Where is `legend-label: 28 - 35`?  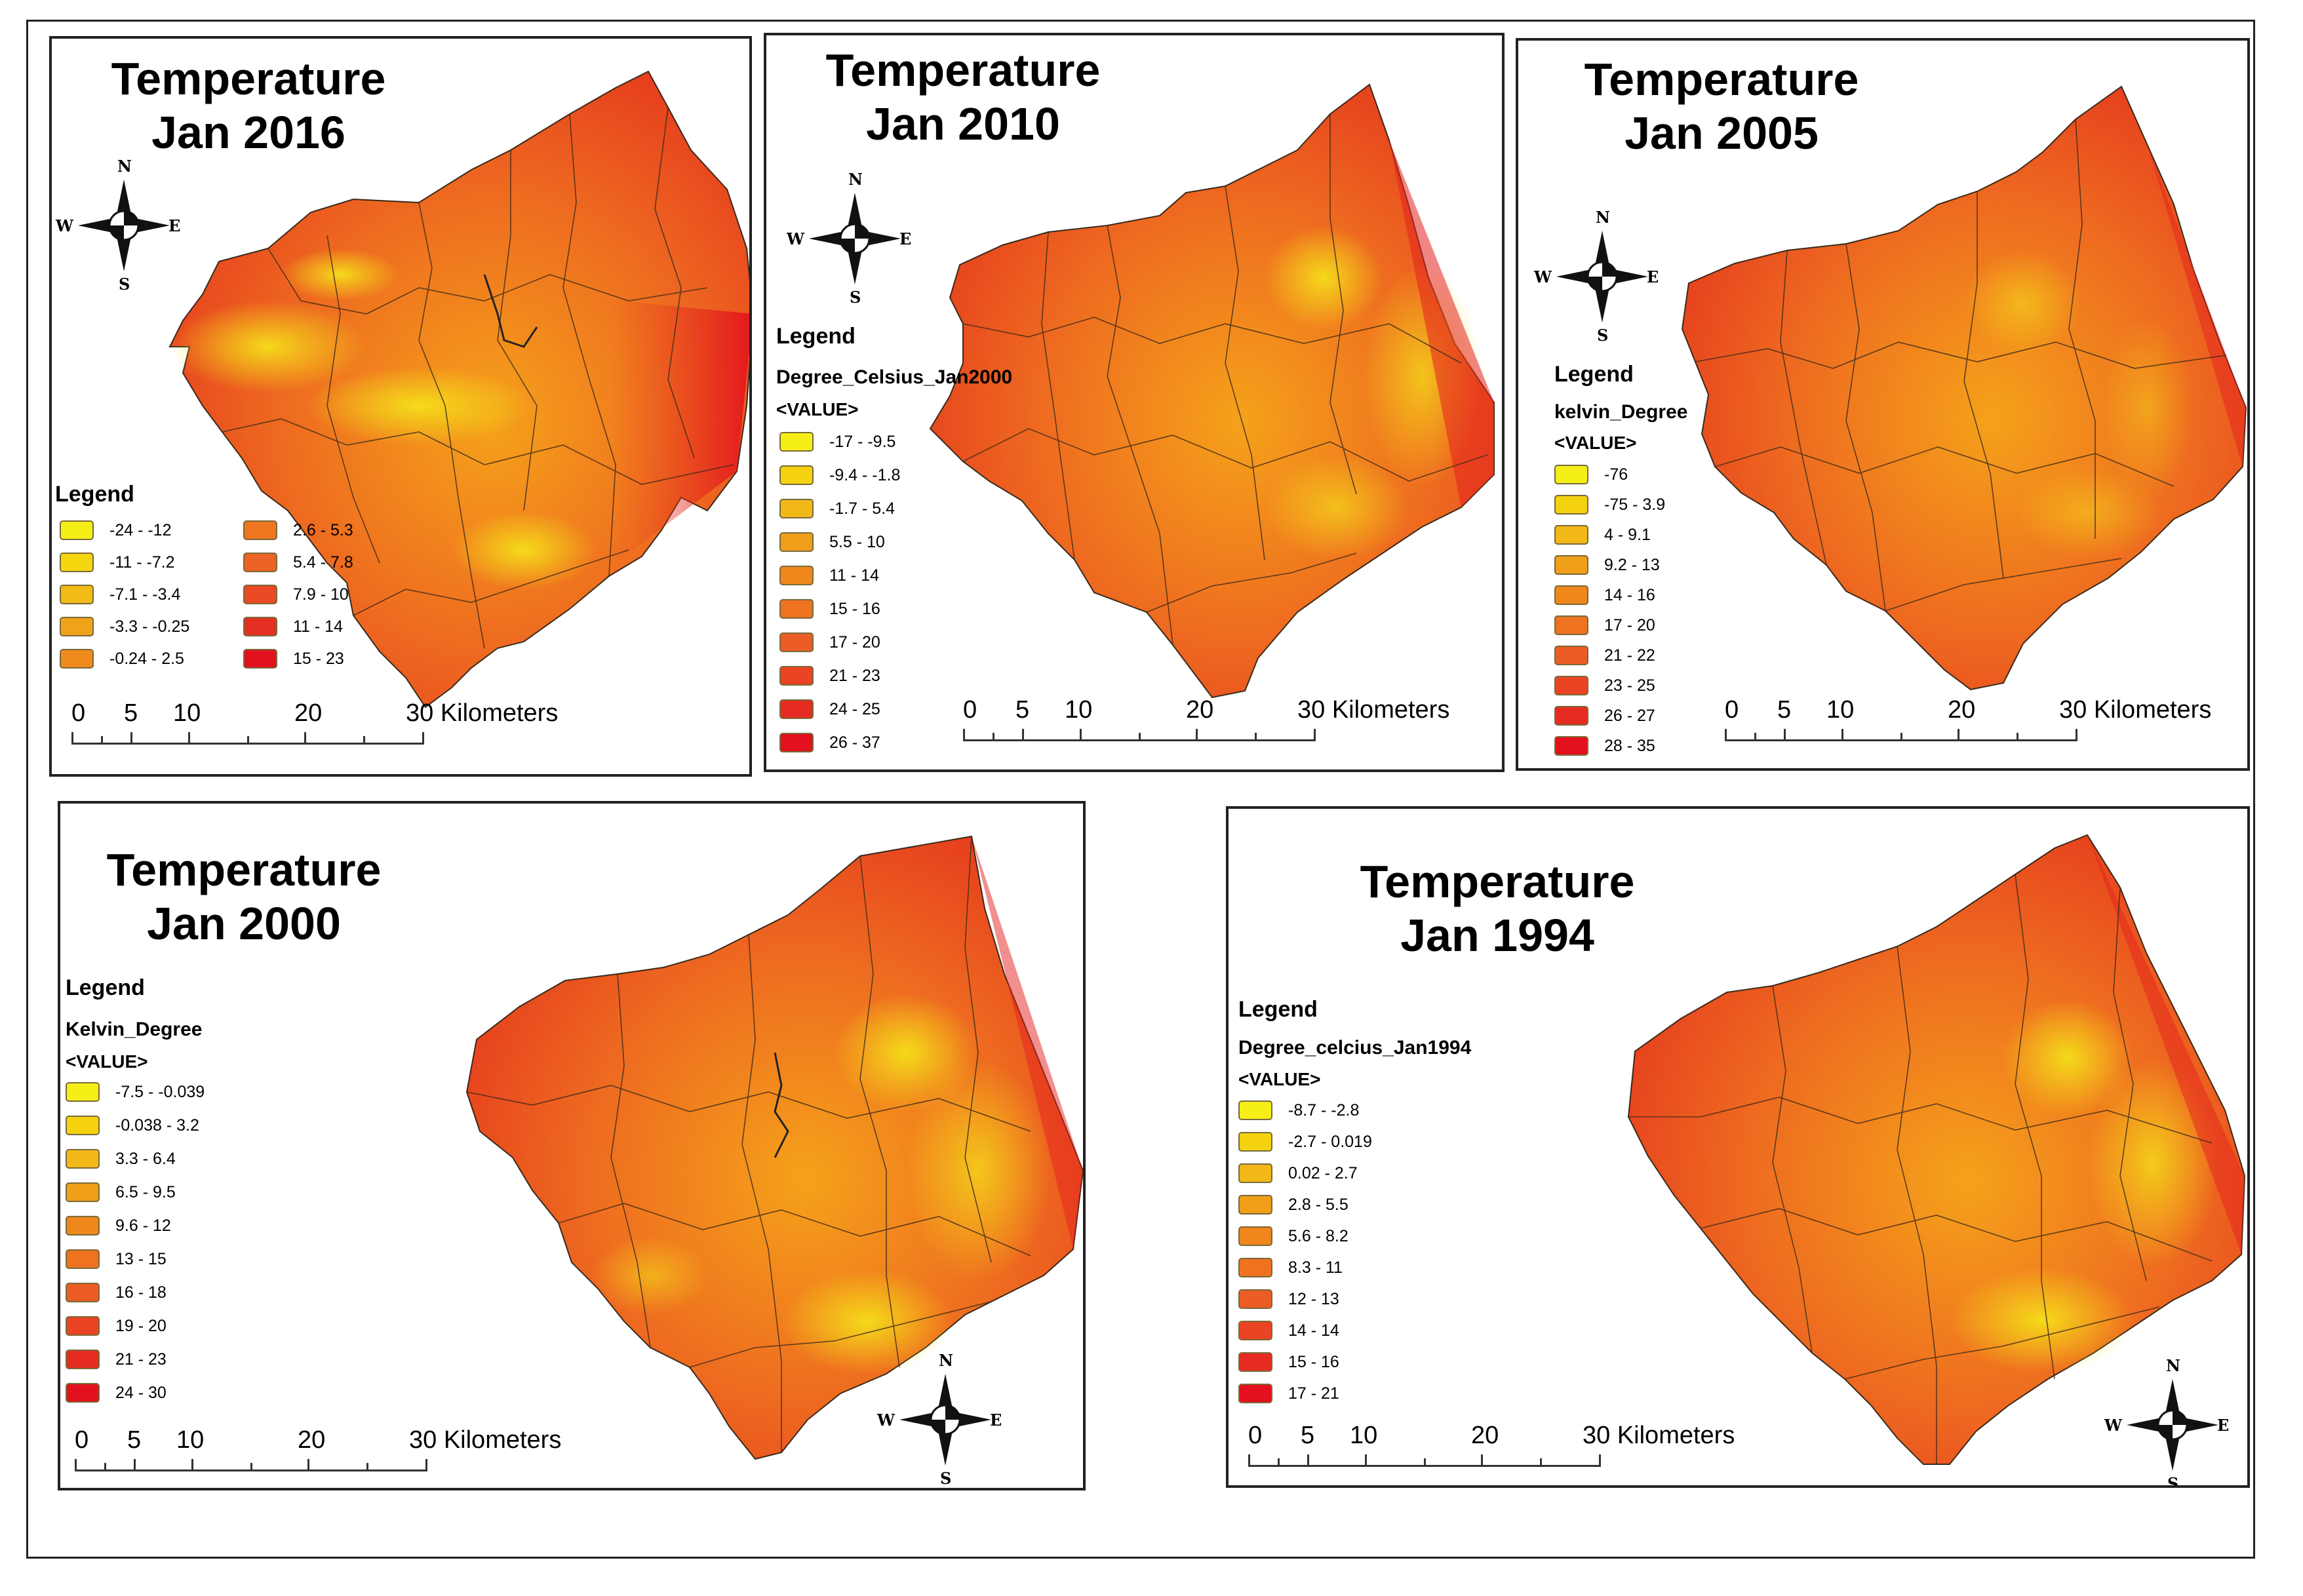
legend-label: 28 - 35 is located at coordinates (1629, 745).